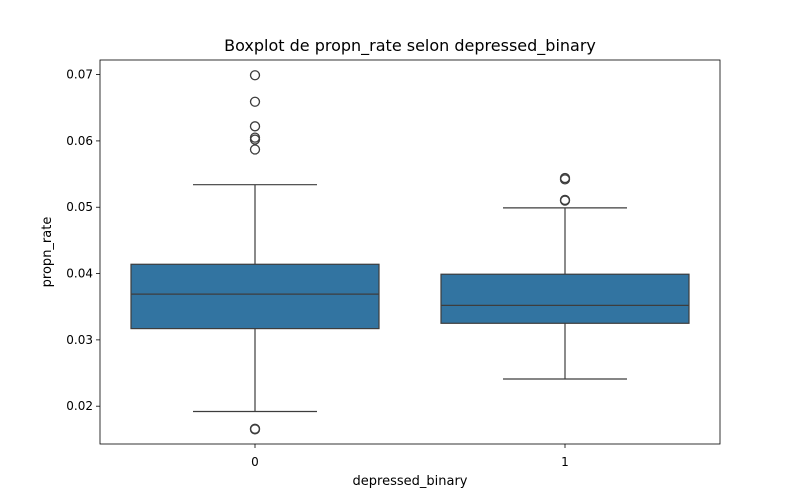  Describe the element at coordinates (79, 340) in the screenshot. I see `y-tick-label: 0.03` at that location.